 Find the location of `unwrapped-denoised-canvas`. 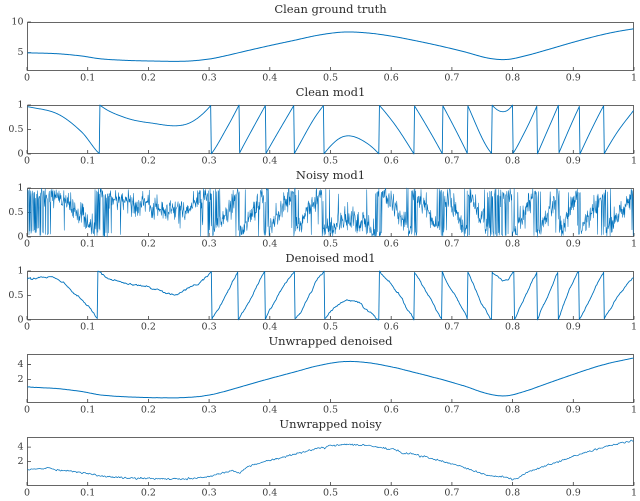

unwrapped-denoised-canvas is located at coordinates (320, 383).